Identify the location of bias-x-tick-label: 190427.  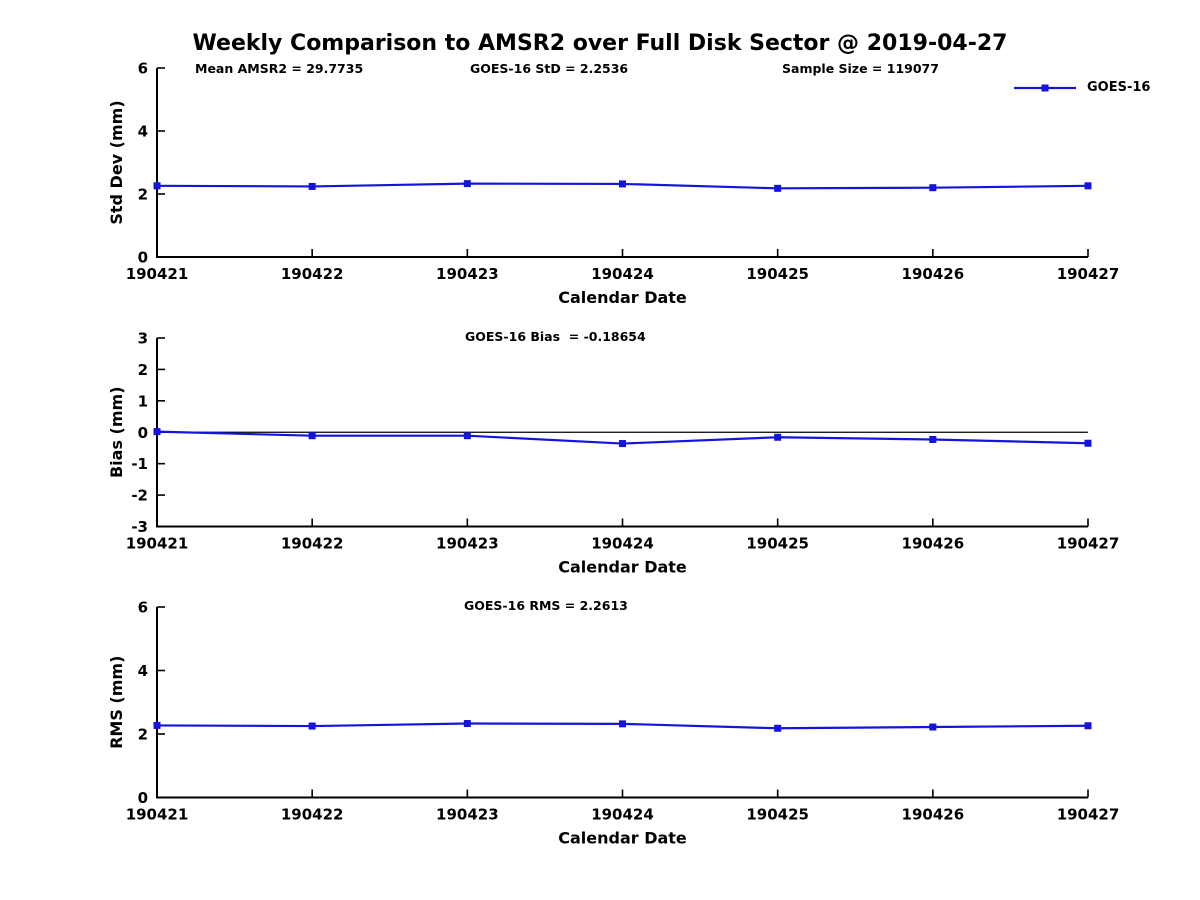
(1088, 544).